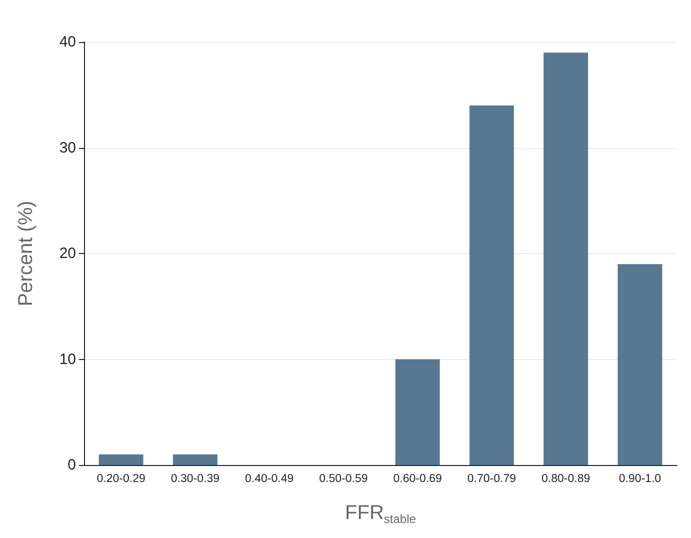  What do you see at coordinates (491, 479) in the screenshot?
I see `x-tick-label: 0.70-0.79` at bounding box center [491, 479].